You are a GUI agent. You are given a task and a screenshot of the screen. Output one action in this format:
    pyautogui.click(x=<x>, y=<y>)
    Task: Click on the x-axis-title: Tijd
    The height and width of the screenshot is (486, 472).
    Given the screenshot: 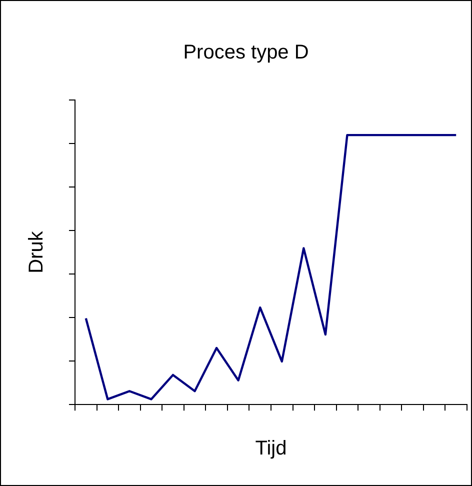 What is the action you would take?
    pyautogui.click(x=271, y=449)
    